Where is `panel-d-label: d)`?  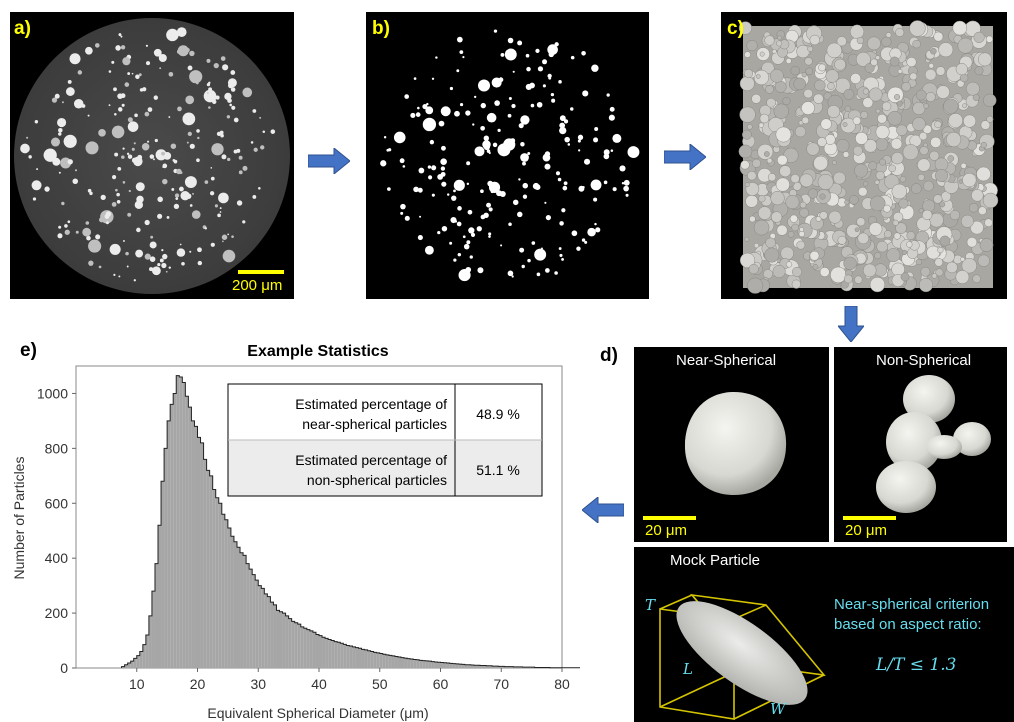
panel-d-label: d) is located at coordinates (609, 355).